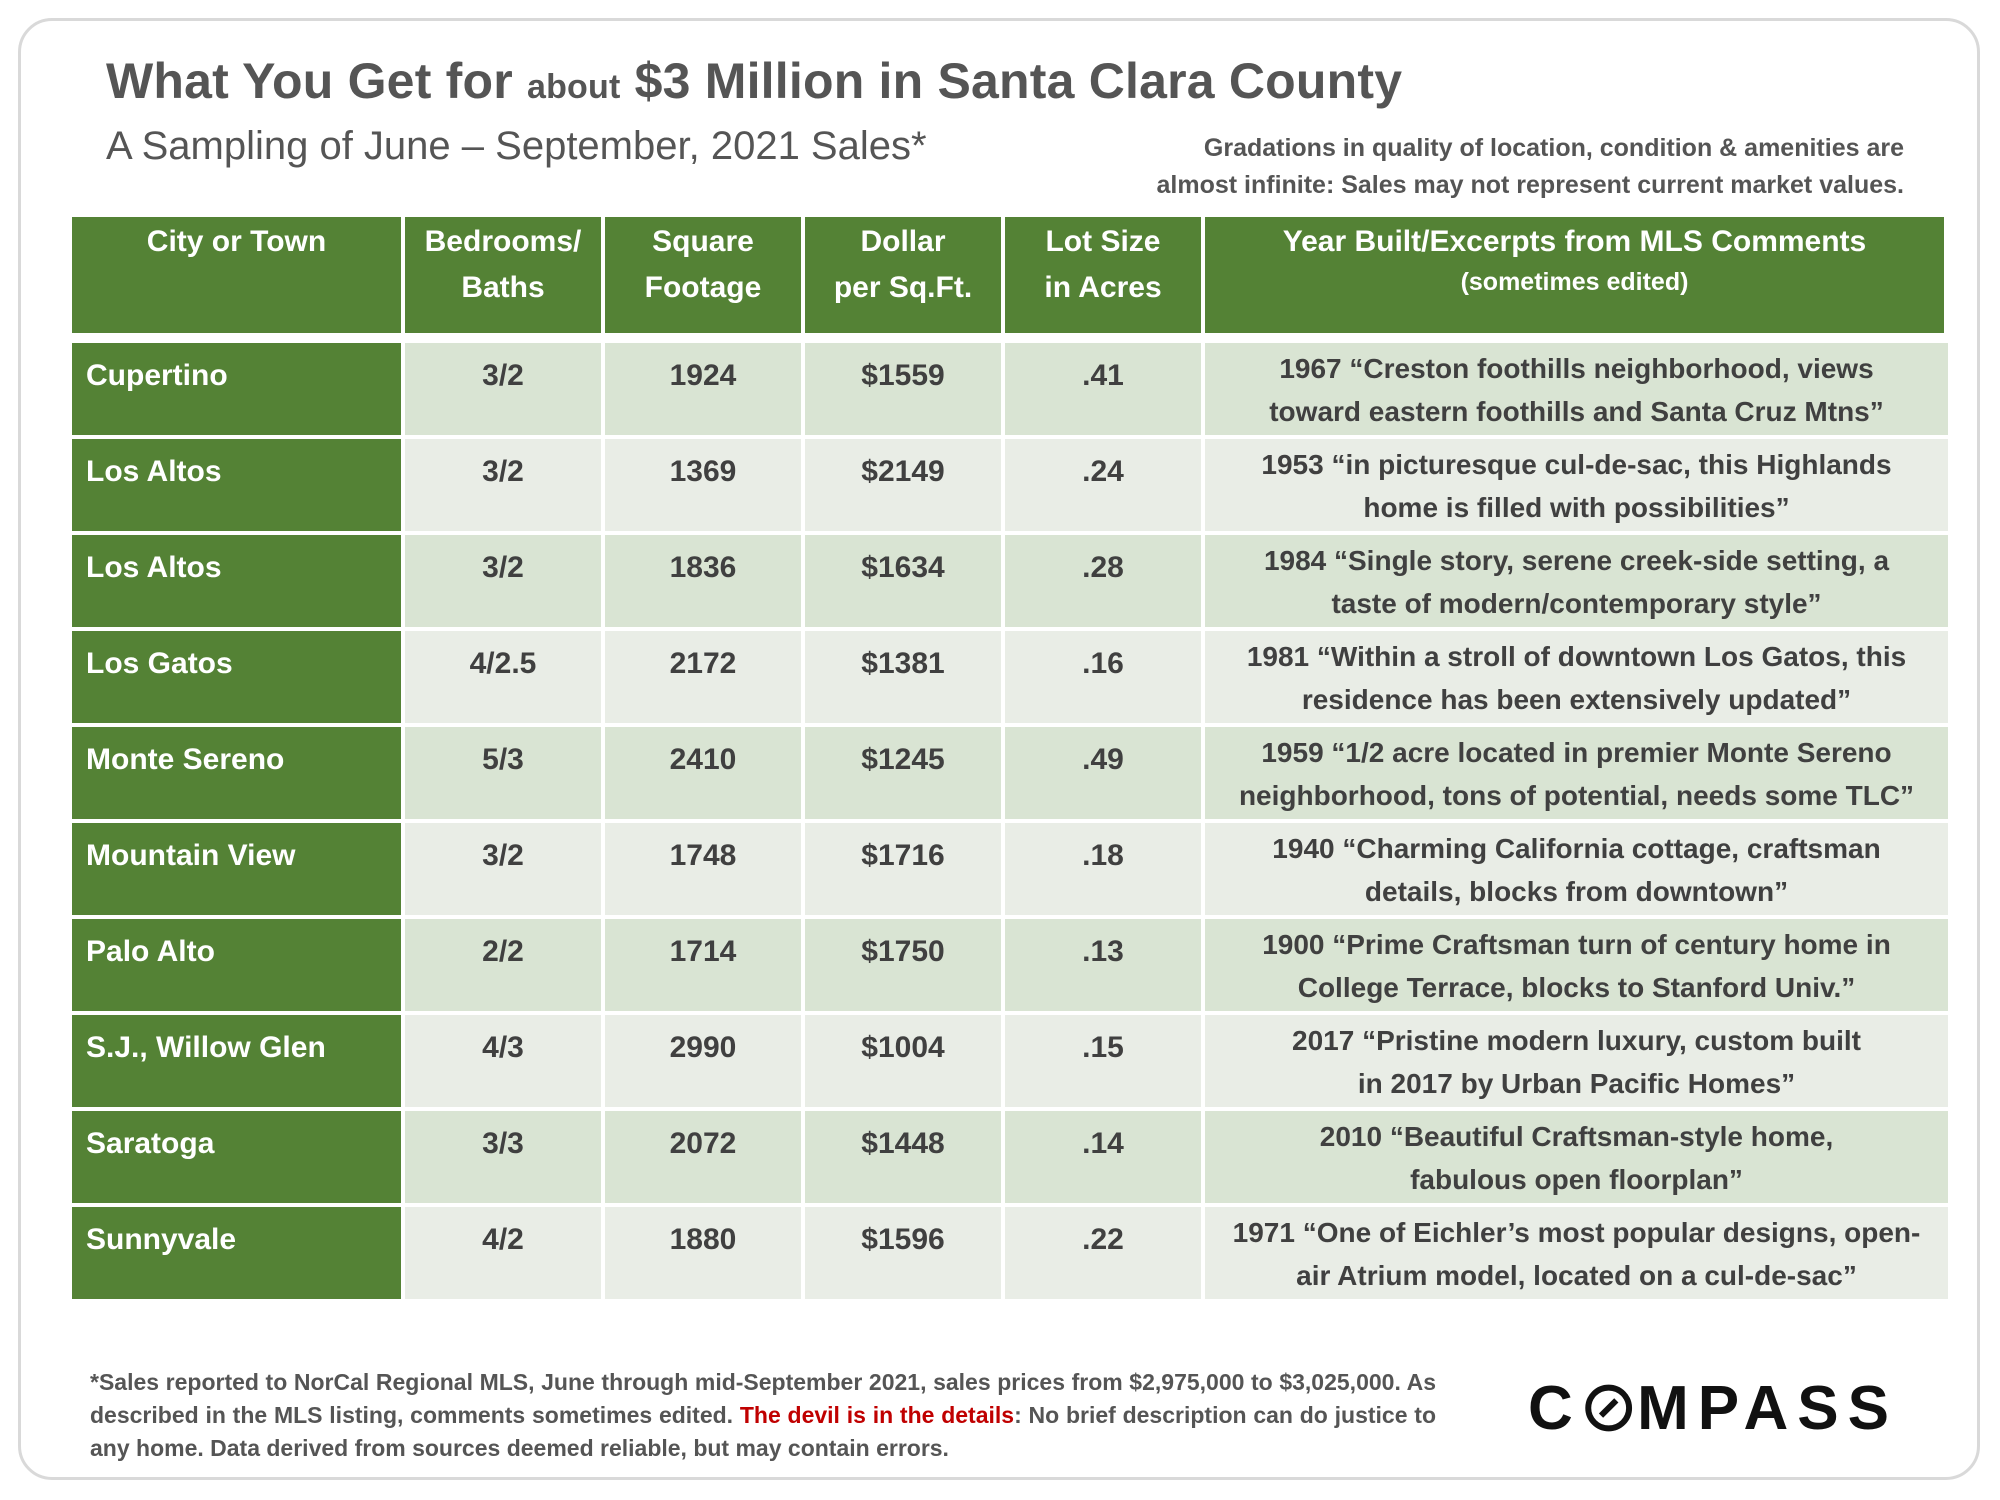 This screenshot has height=1500, width=2000. What do you see at coordinates (1105, 871) in the screenshot?
I see `lot-size-cell: .18` at bounding box center [1105, 871].